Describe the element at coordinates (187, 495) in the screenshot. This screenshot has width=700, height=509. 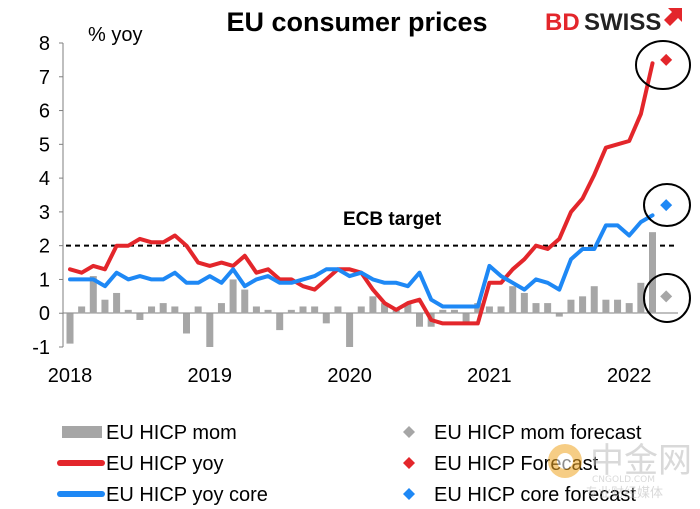
I see `legend-label: EU HICP yoy core` at that location.